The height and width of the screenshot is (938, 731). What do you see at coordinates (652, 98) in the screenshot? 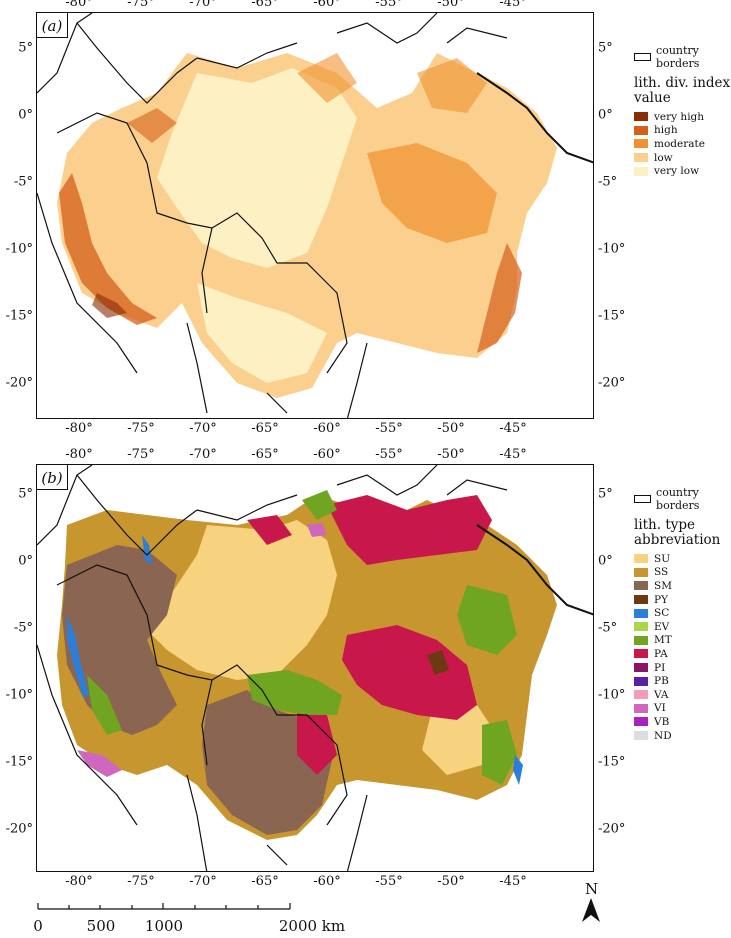
I see `legend-a-title-2: value` at bounding box center [652, 98].